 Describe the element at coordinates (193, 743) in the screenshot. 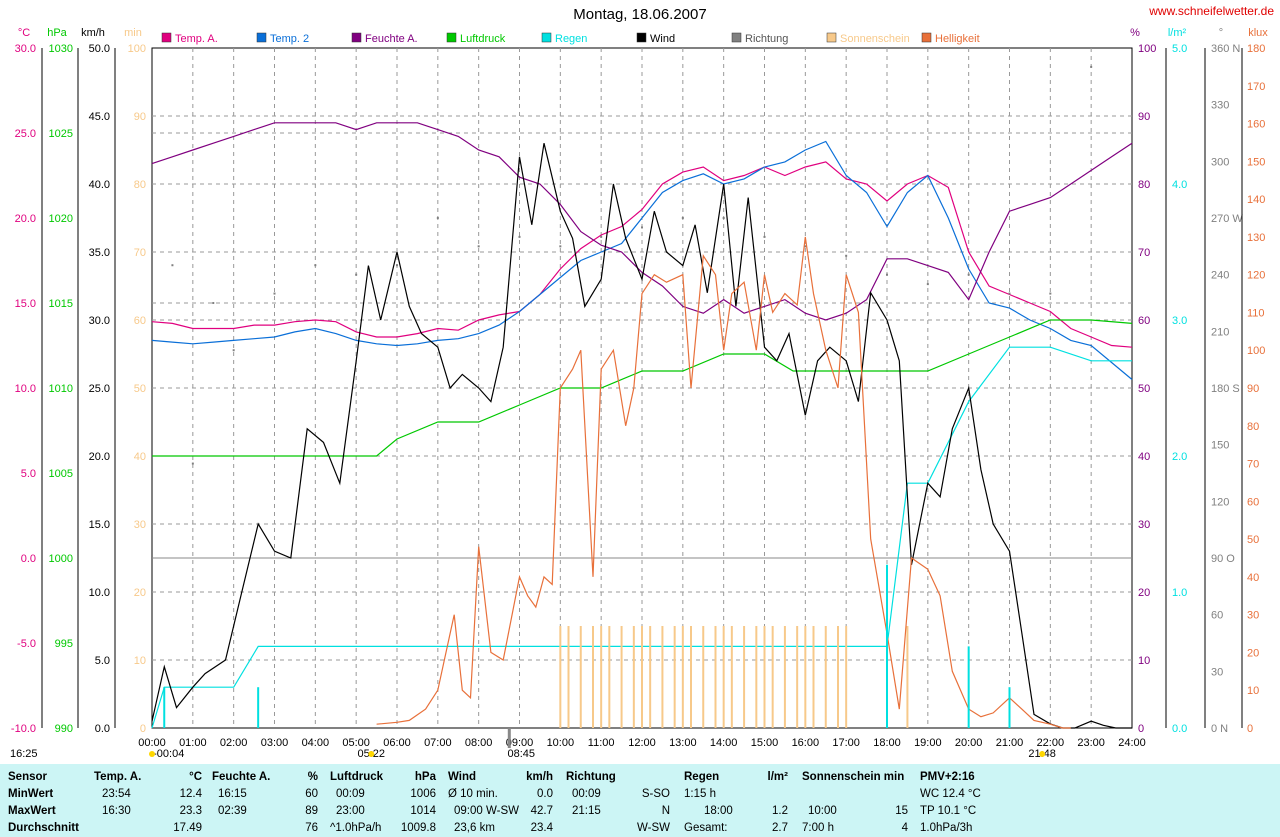

I see `x-tick-label: 01:00` at that location.